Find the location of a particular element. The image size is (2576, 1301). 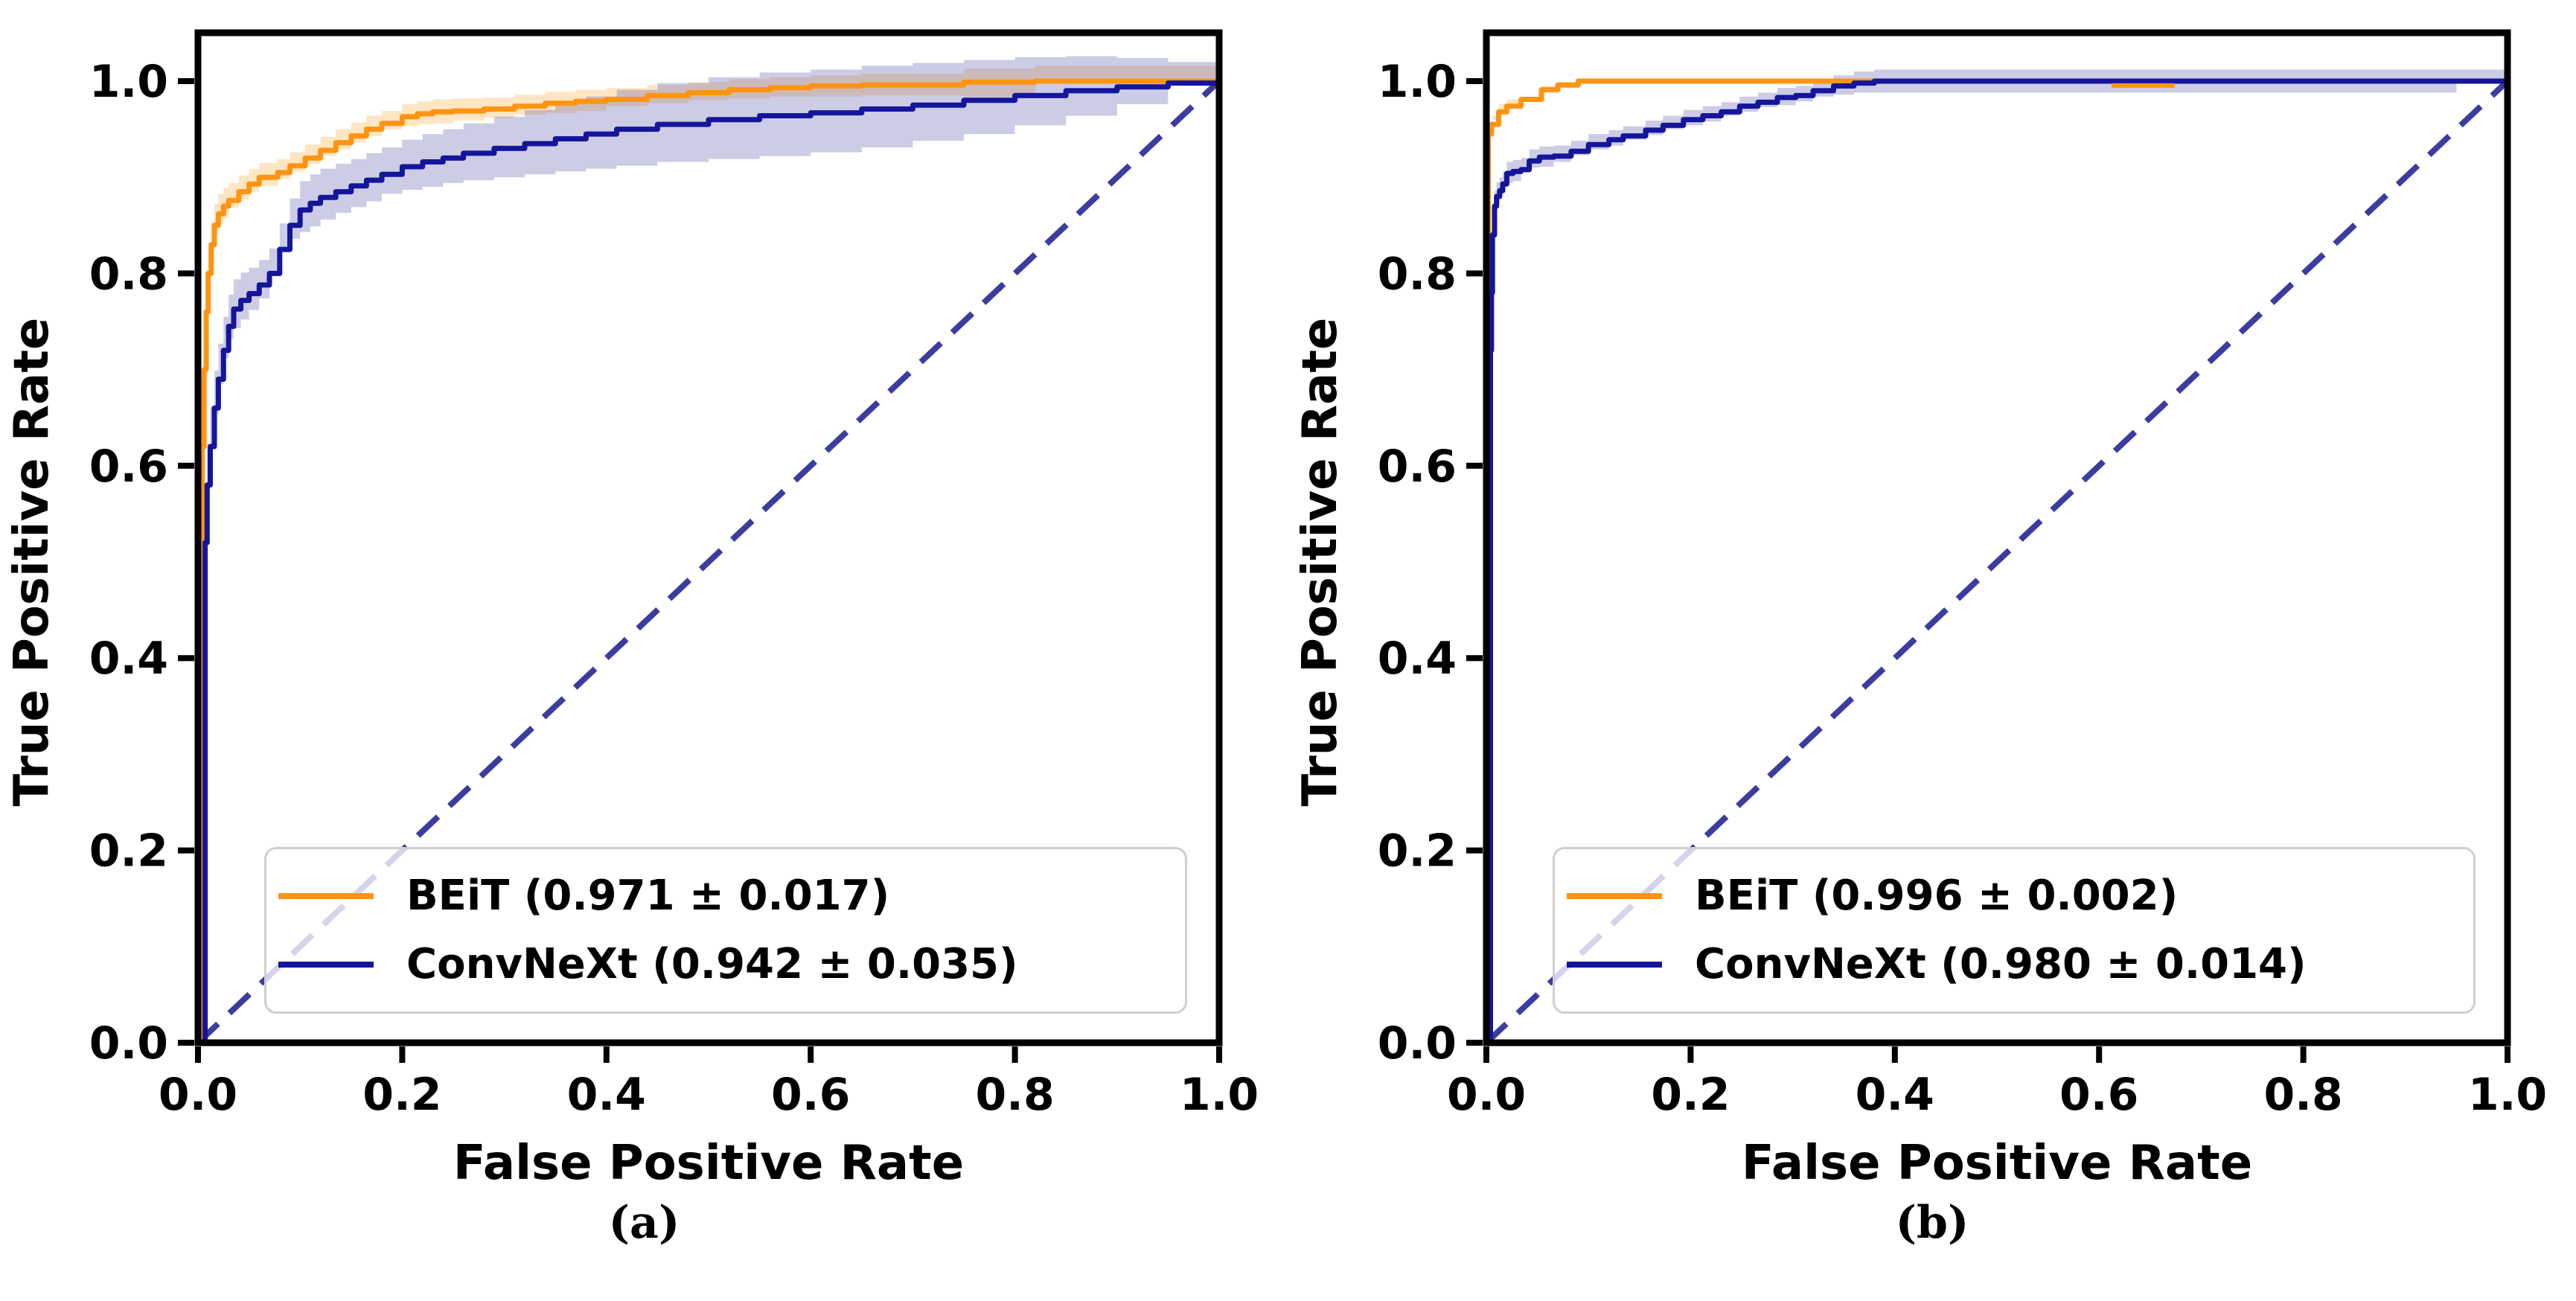

legend-item-convnext: ConvNeXt (0.980 ± 0.014) is located at coordinates (2020, 963).